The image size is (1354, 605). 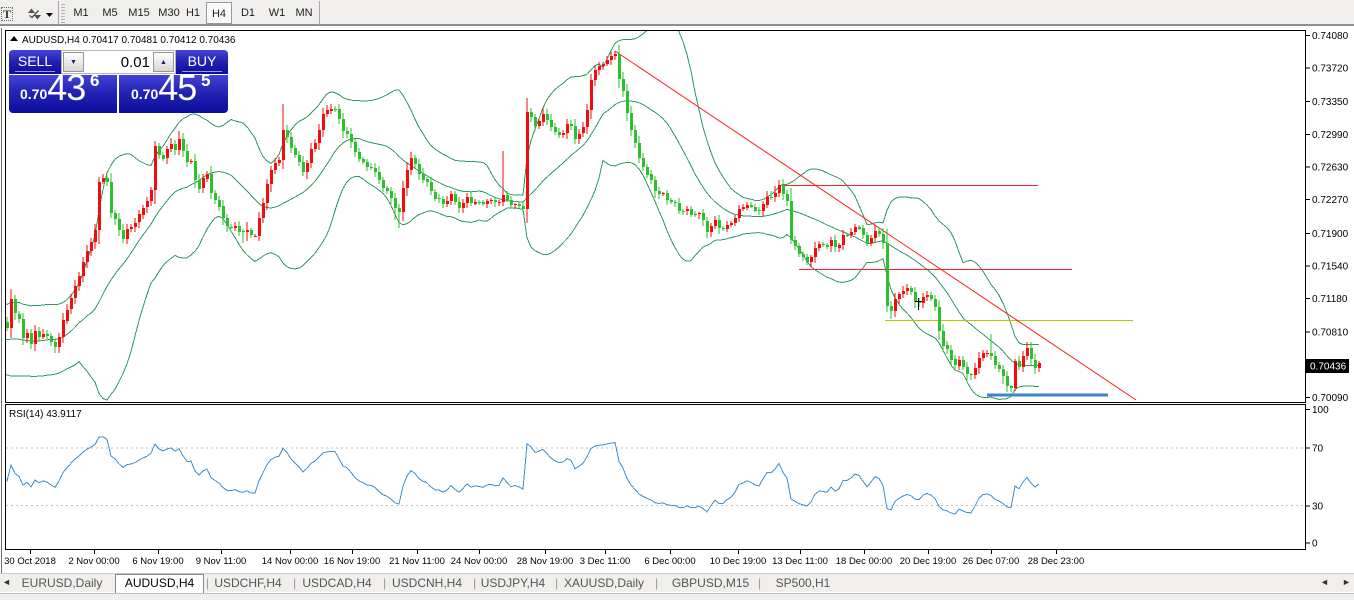 What do you see at coordinates (605, 561) in the screenshot?
I see `svg-text: 3 Dec 11:00` at bounding box center [605, 561].